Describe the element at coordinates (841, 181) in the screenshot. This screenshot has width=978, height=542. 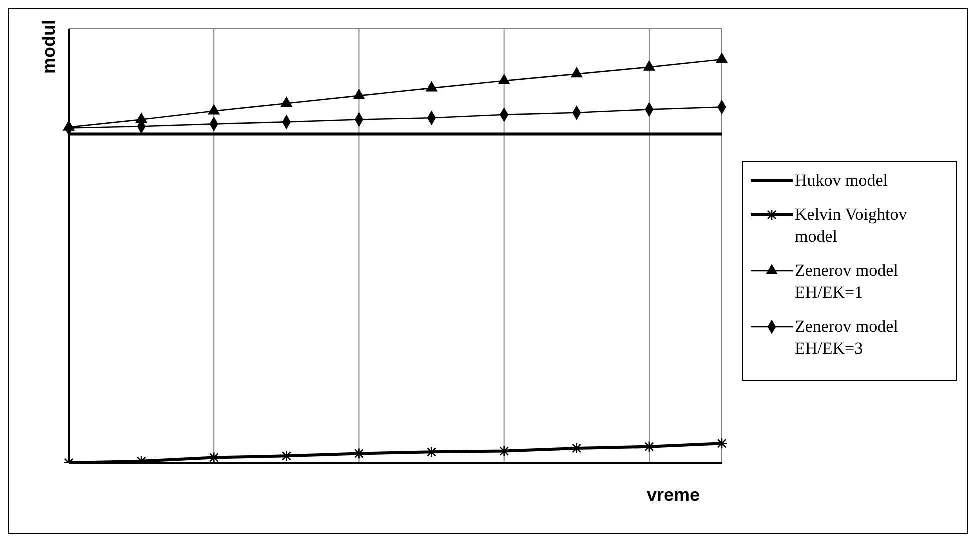
I see `legend-label: Hukov model` at that location.